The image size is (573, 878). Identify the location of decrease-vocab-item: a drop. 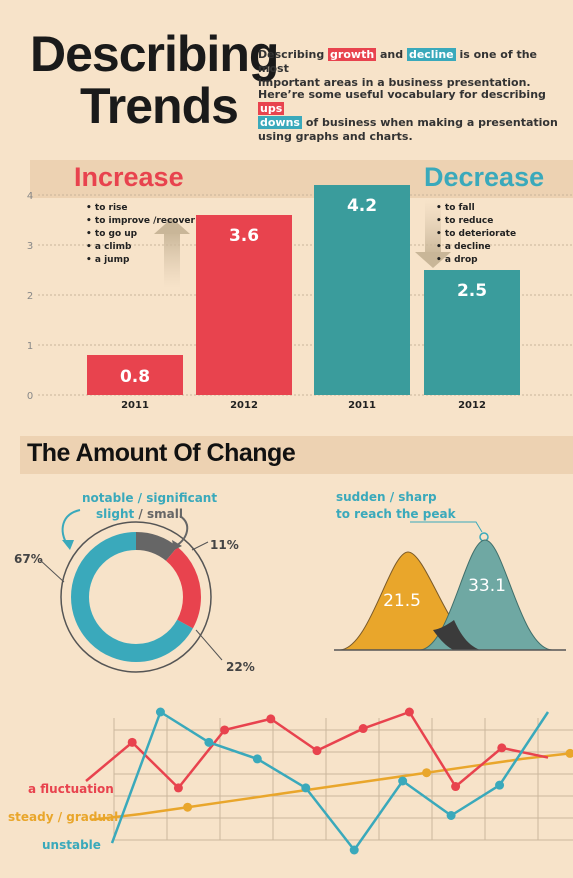
(476, 260).